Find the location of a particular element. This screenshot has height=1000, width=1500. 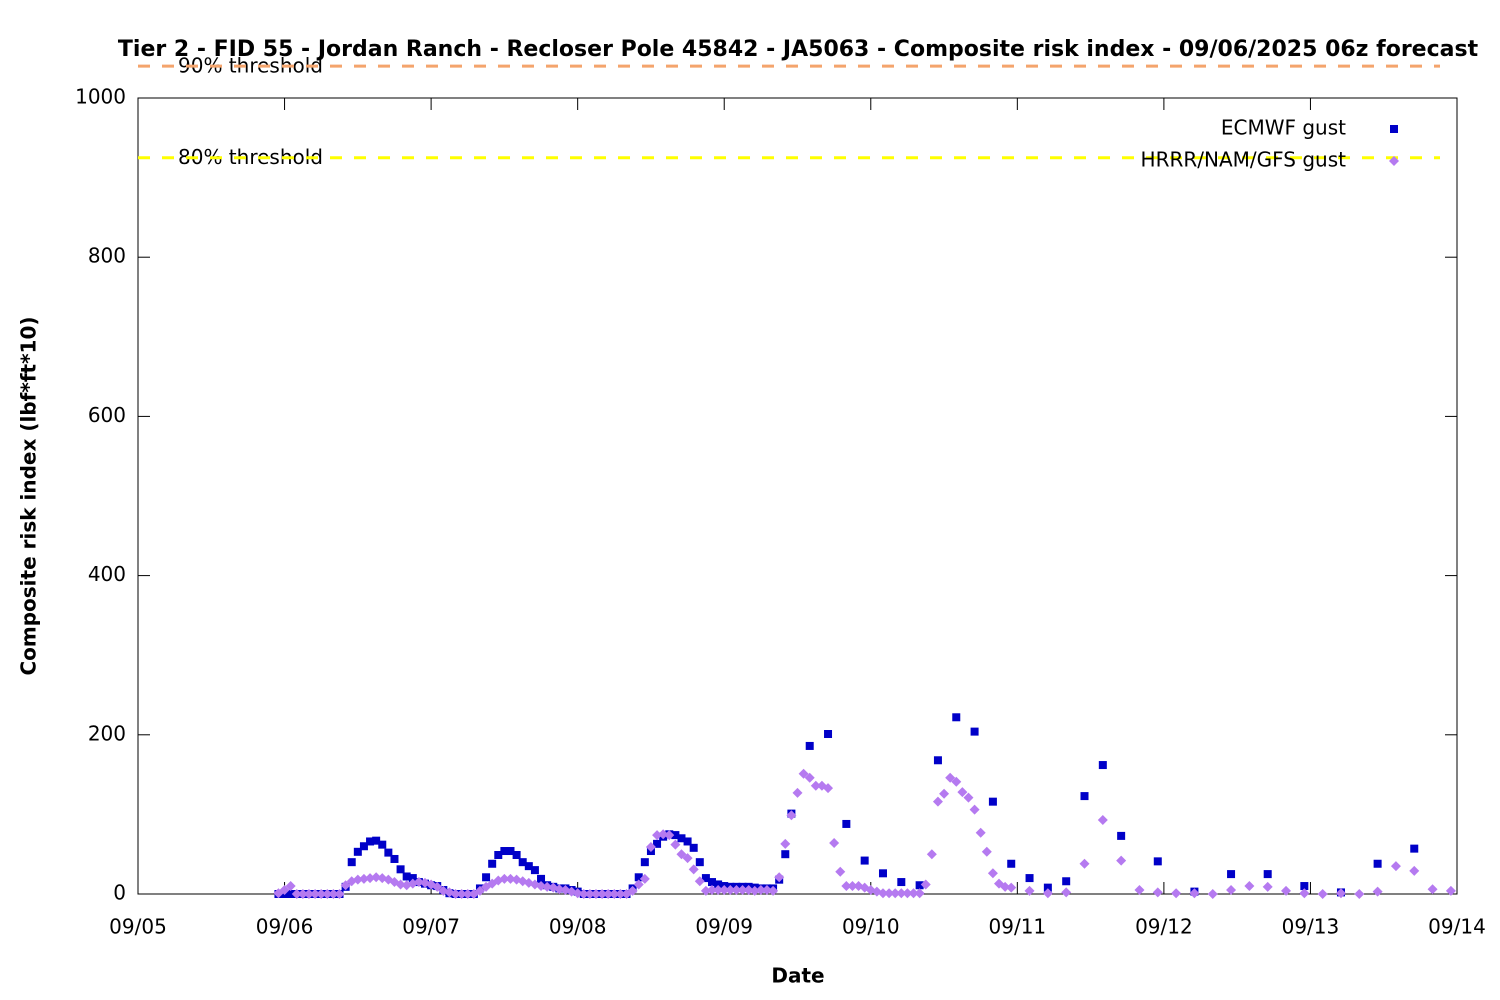

x-tick-label: 09/12 is located at coordinates (1164, 927).